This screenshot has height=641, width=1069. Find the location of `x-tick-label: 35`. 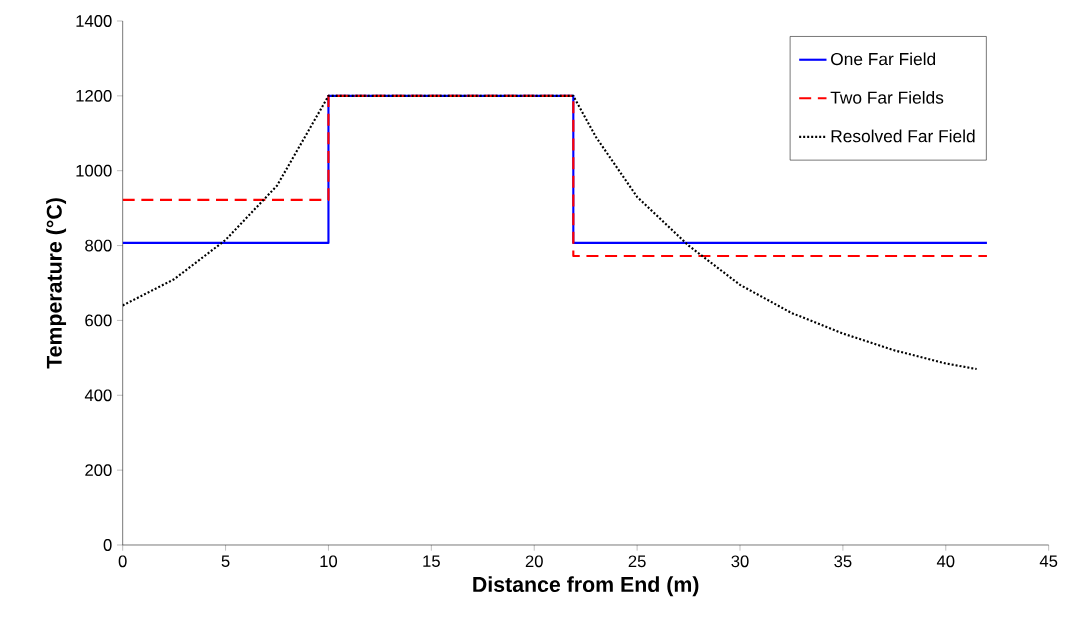

x-tick-label: 35 is located at coordinates (843, 561).